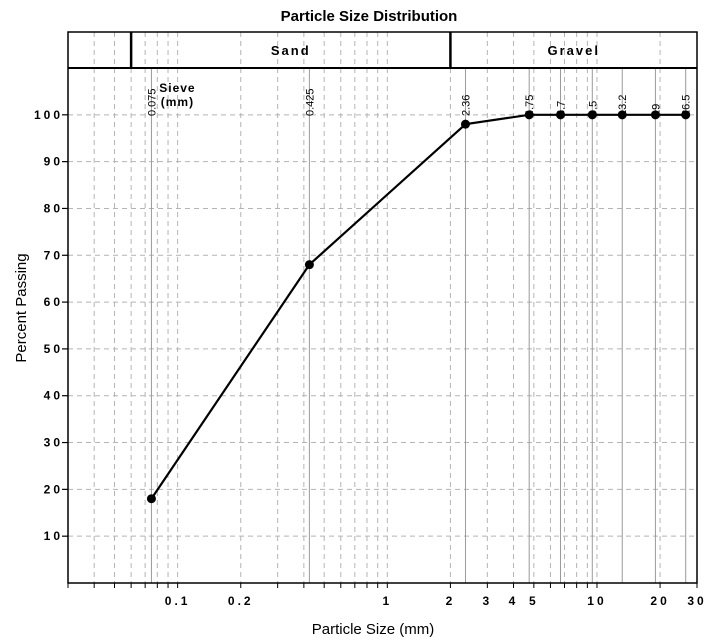  Describe the element at coordinates (48, 325) in the screenshot. I see `y-tick-labels: 10 20 30 40 50 60 70 80 90 100` at that location.